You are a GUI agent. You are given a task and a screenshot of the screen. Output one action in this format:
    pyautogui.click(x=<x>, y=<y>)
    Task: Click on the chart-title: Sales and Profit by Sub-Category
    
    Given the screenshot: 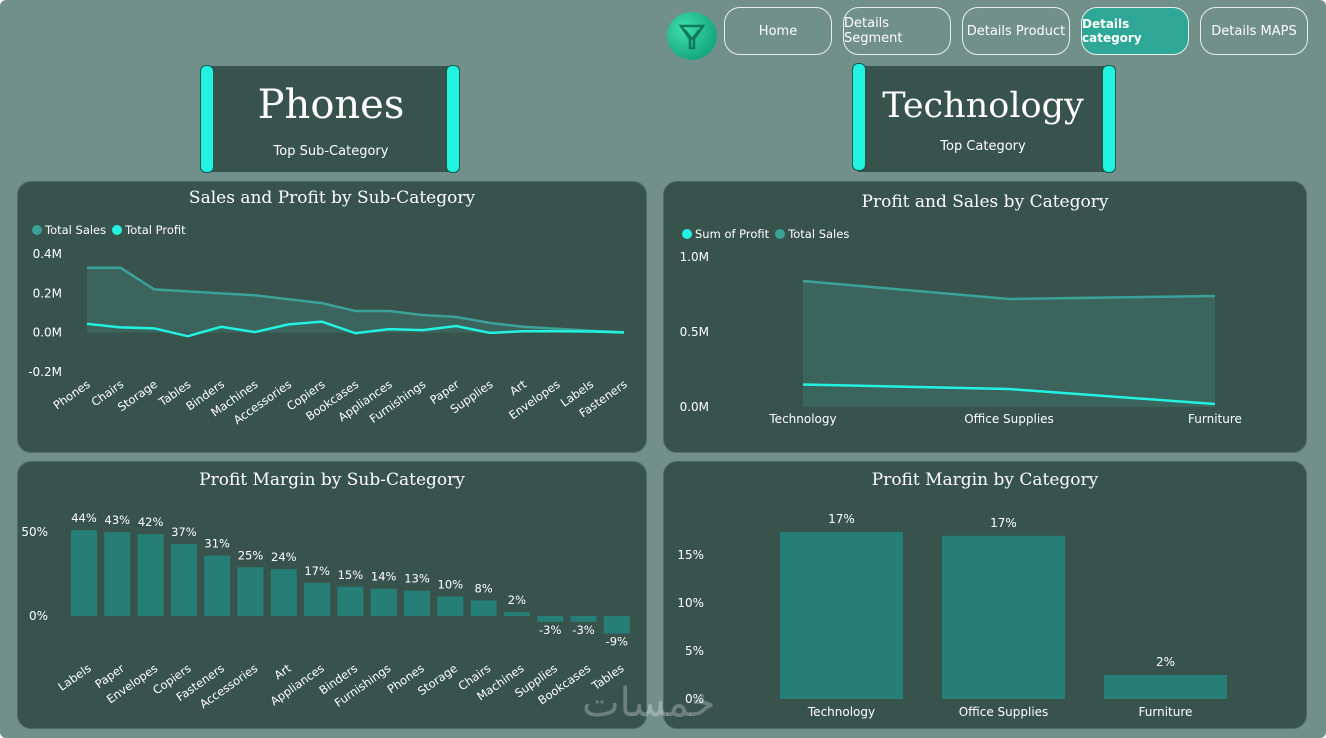 What is the action you would take?
    pyautogui.click(x=332, y=198)
    